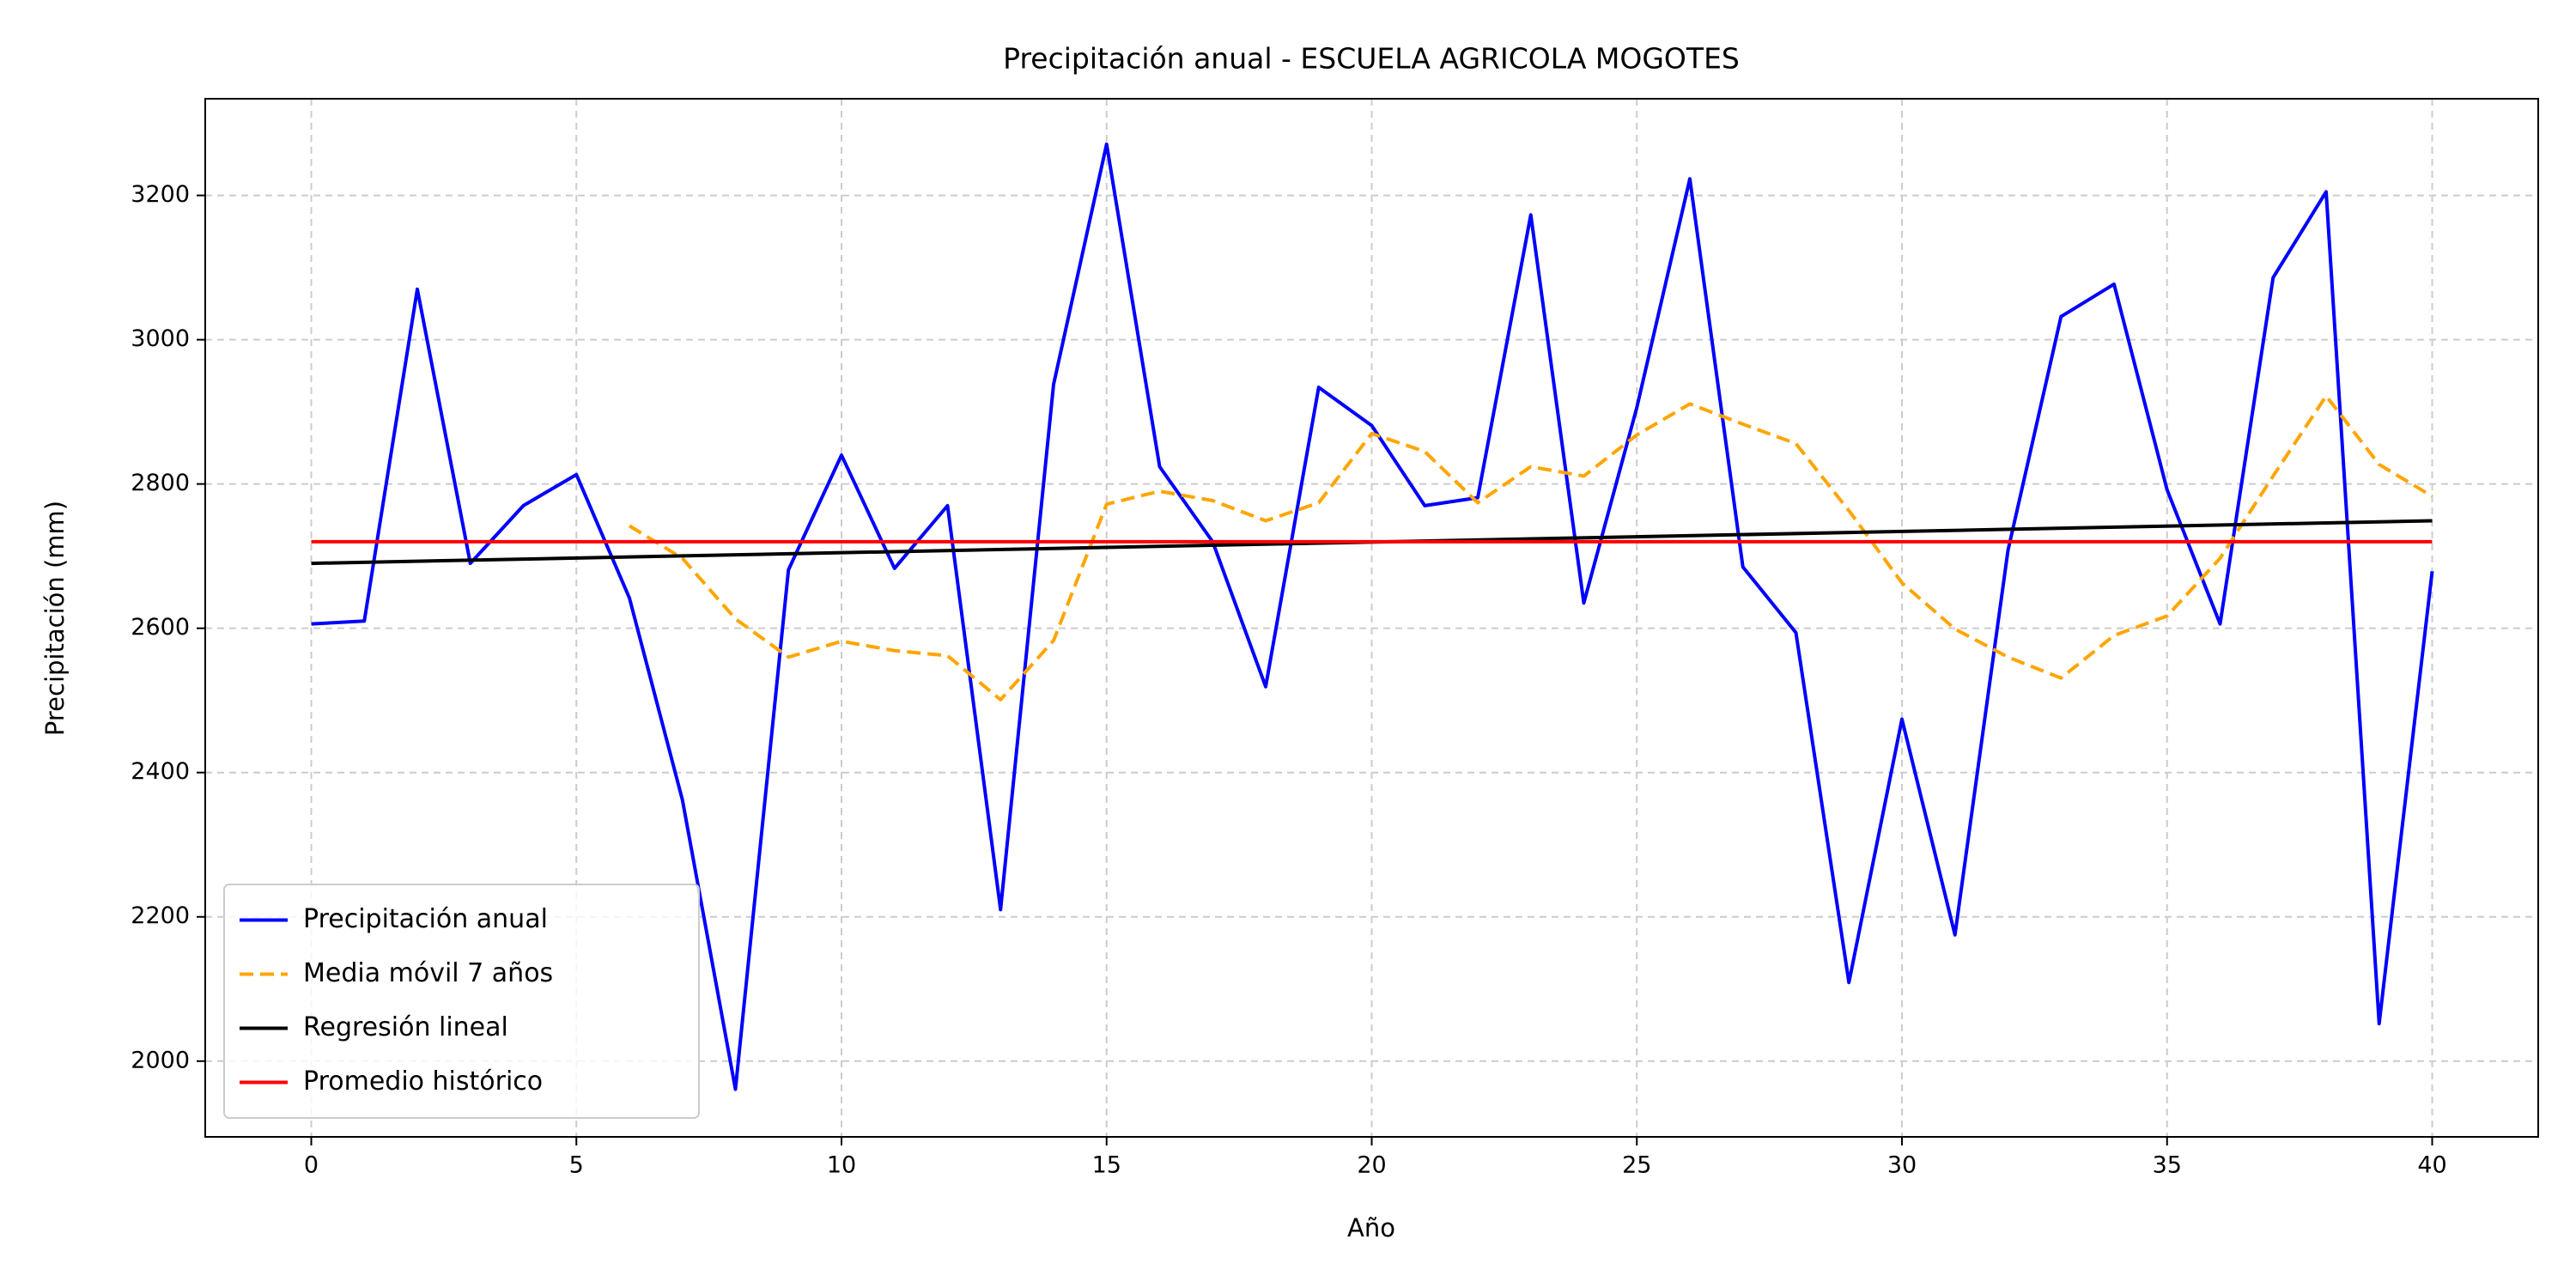  What do you see at coordinates (425, 919) in the screenshot?
I see `legend-label: Precipitación anual` at bounding box center [425, 919].